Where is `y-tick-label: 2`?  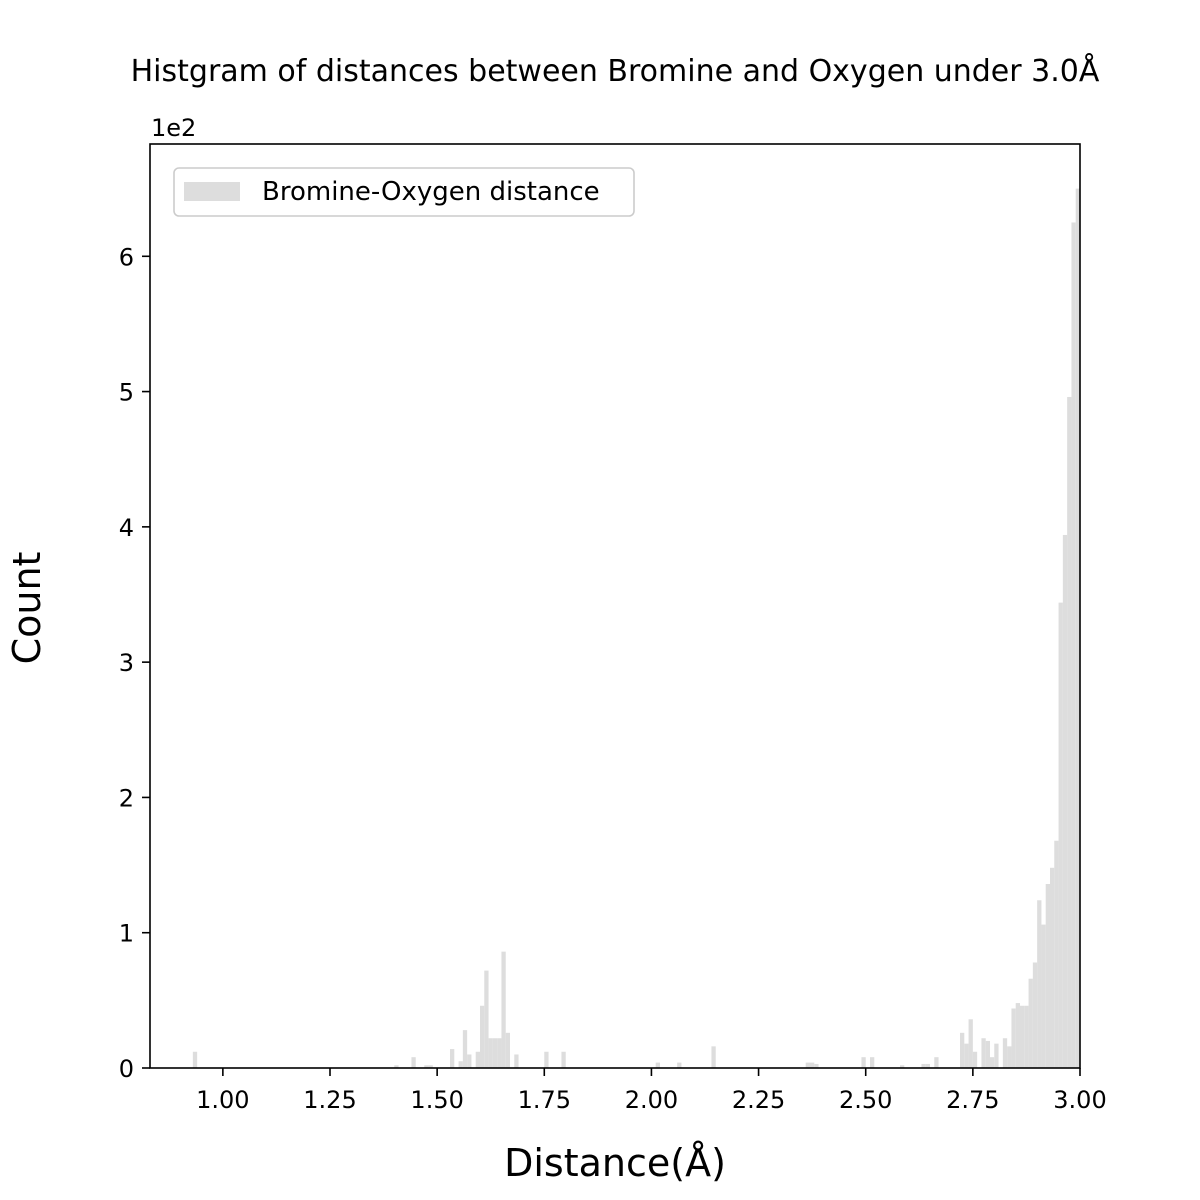 y-tick-label: 2 is located at coordinates (126, 798).